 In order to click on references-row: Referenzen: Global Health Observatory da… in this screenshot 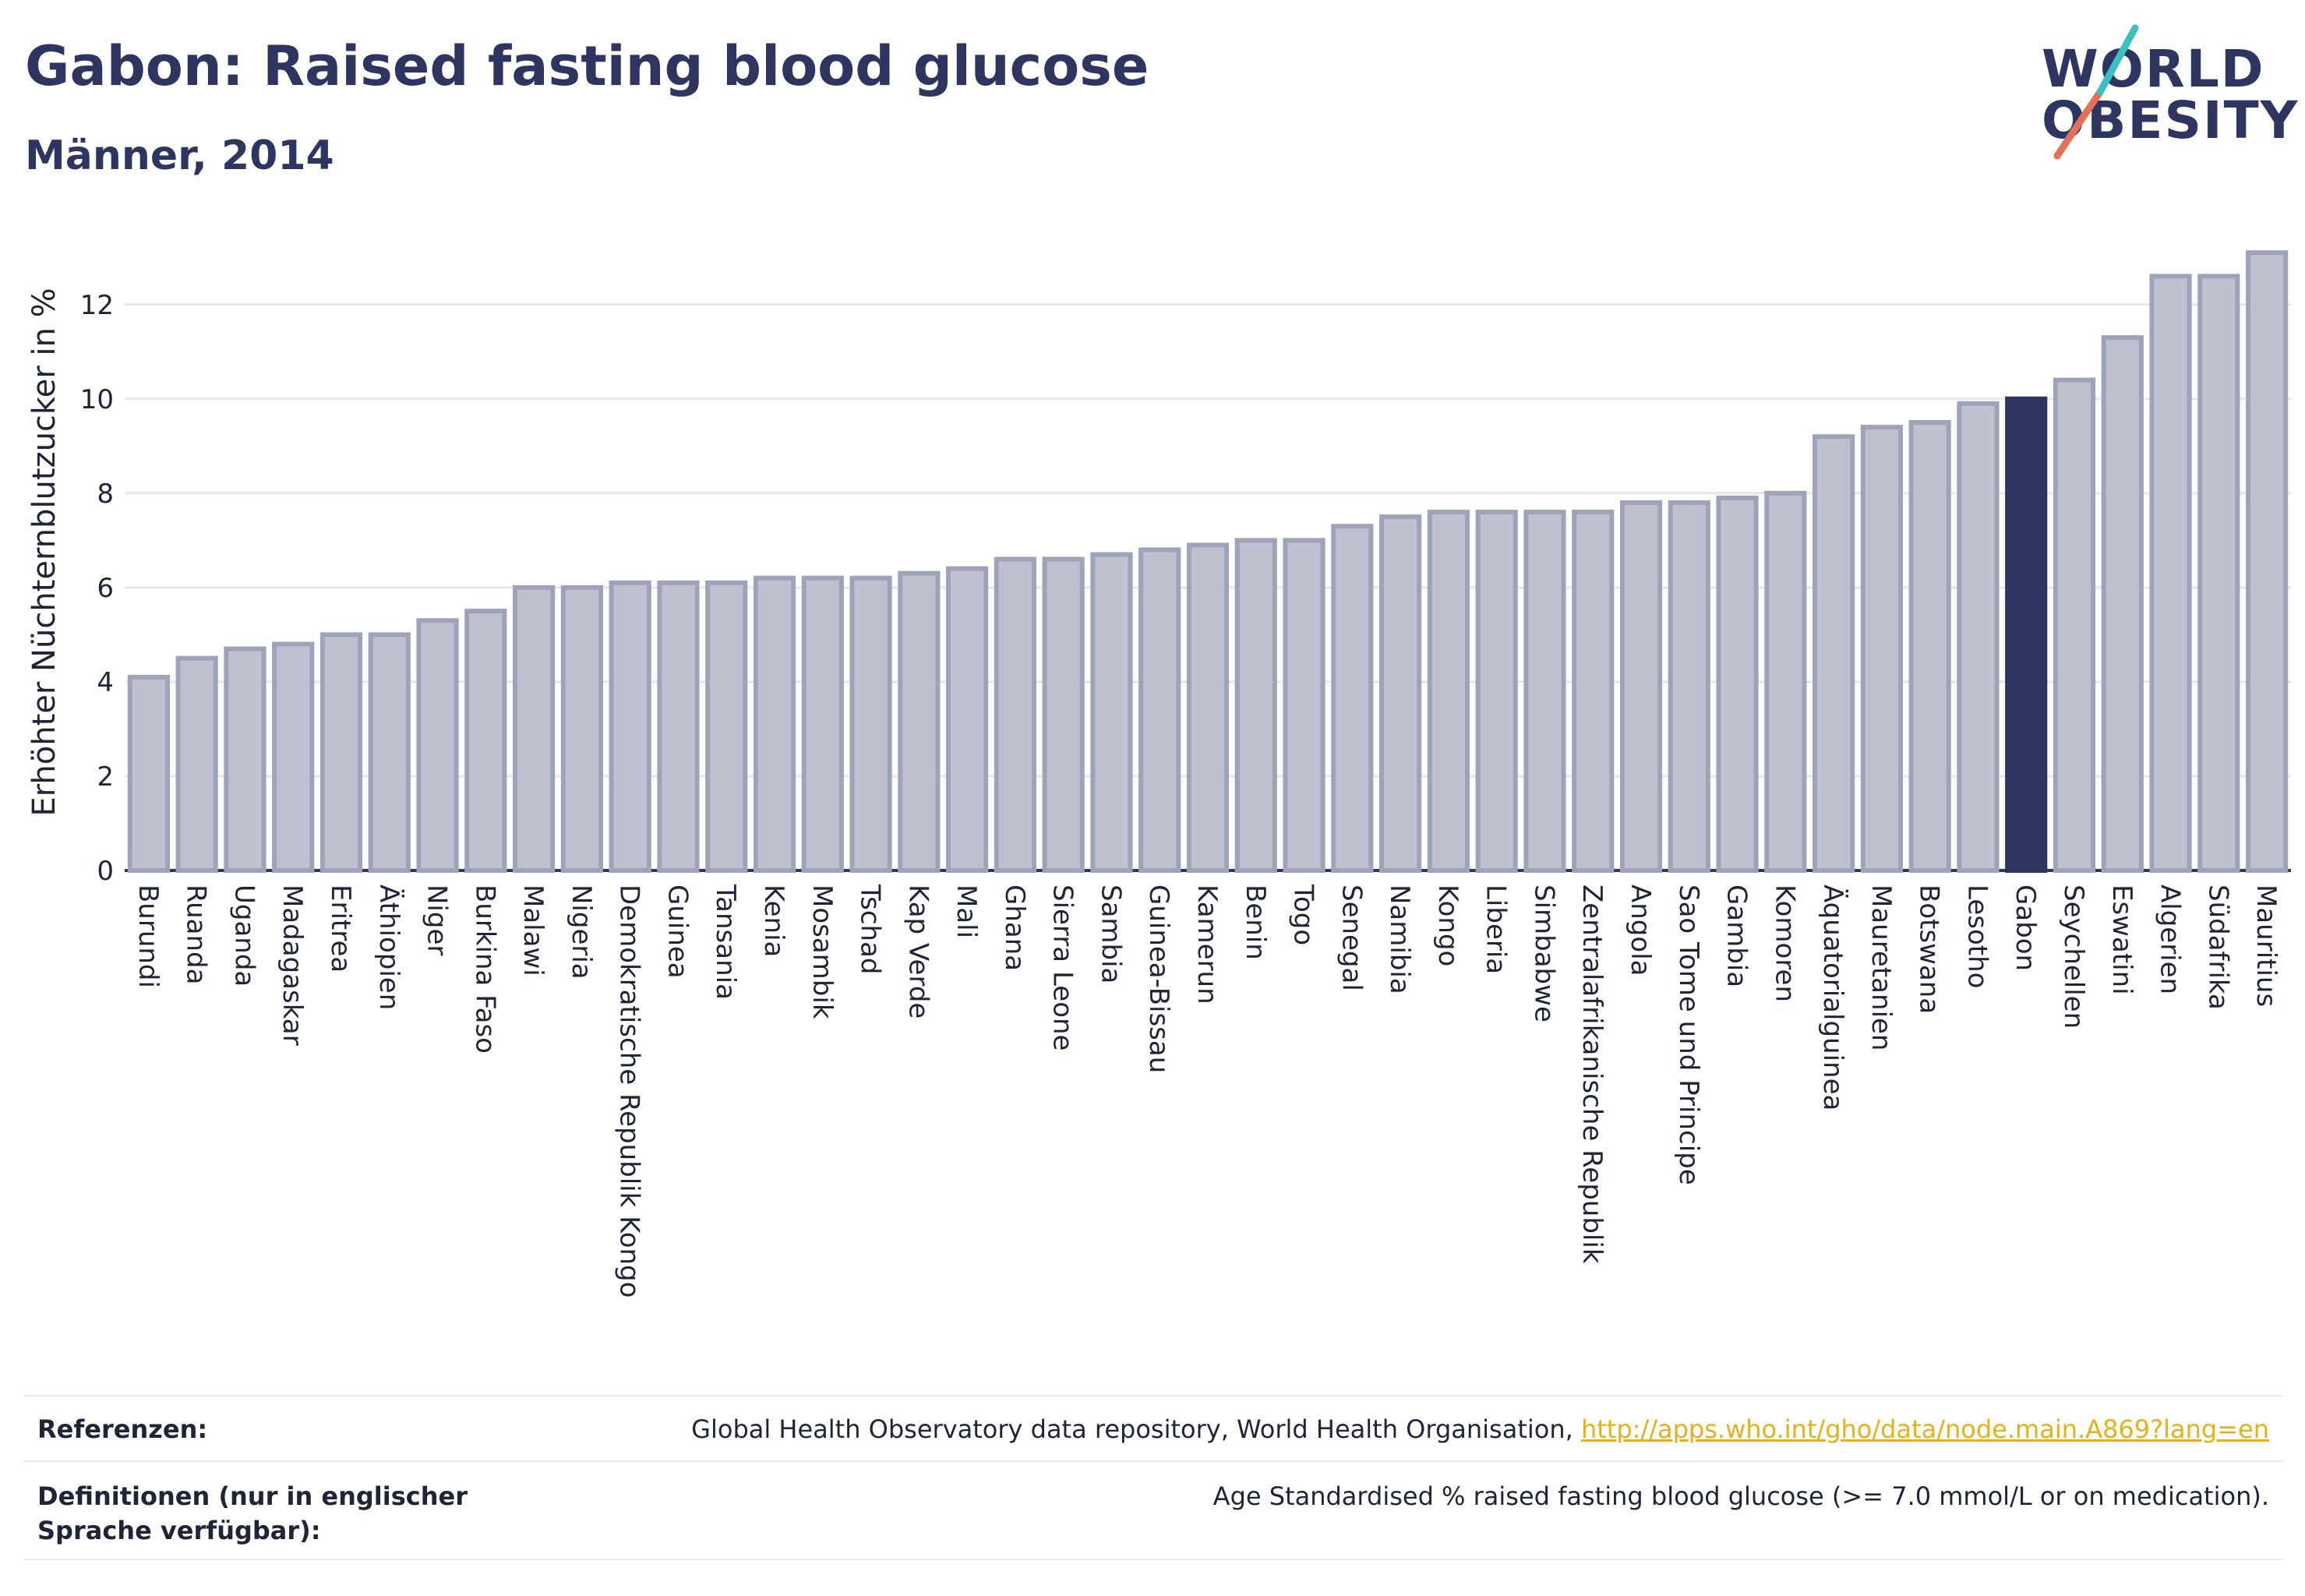, I will do `click(1153, 1428)`.